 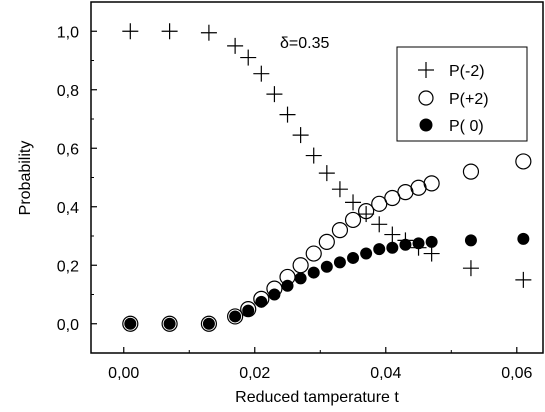 What do you see at coordinates (68, 325) in the screenshot?
I see `y-tick-label: 0,0` at bounding box center [68, 325].